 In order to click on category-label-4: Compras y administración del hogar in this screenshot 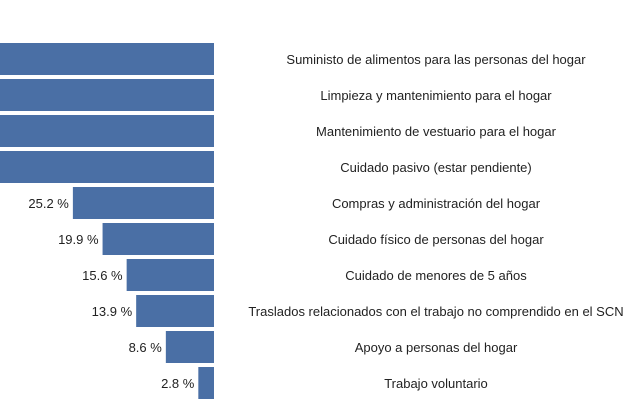, I will do `click(436, 203)`.